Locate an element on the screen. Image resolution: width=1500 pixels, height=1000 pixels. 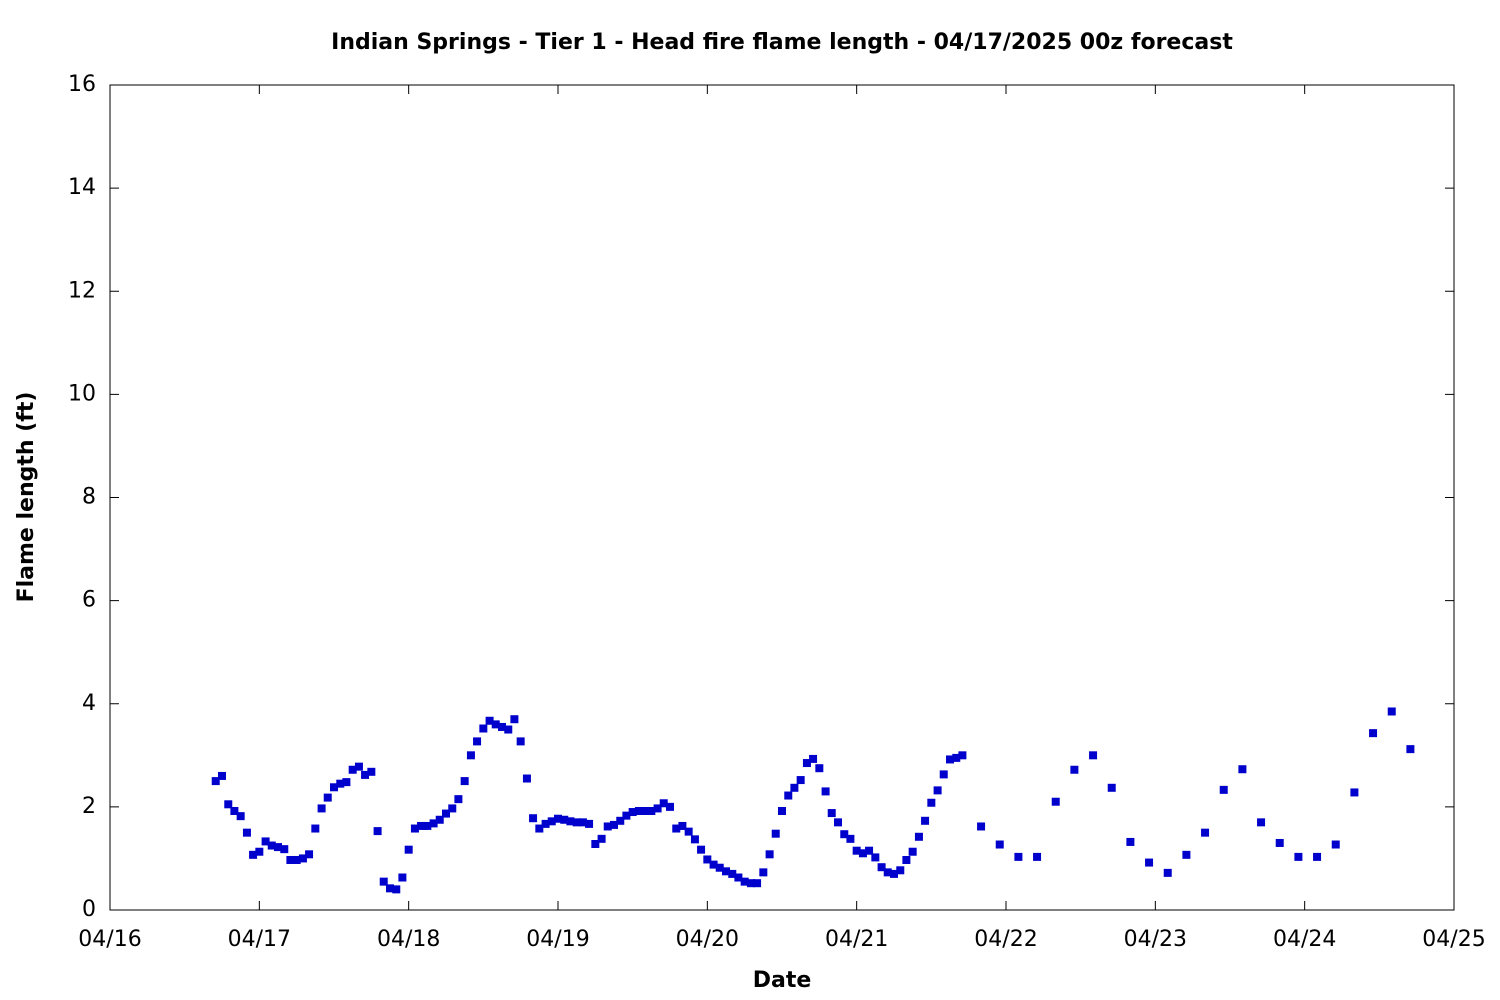
x-tick-label: 04/19 is located at coordinates (557, 939).